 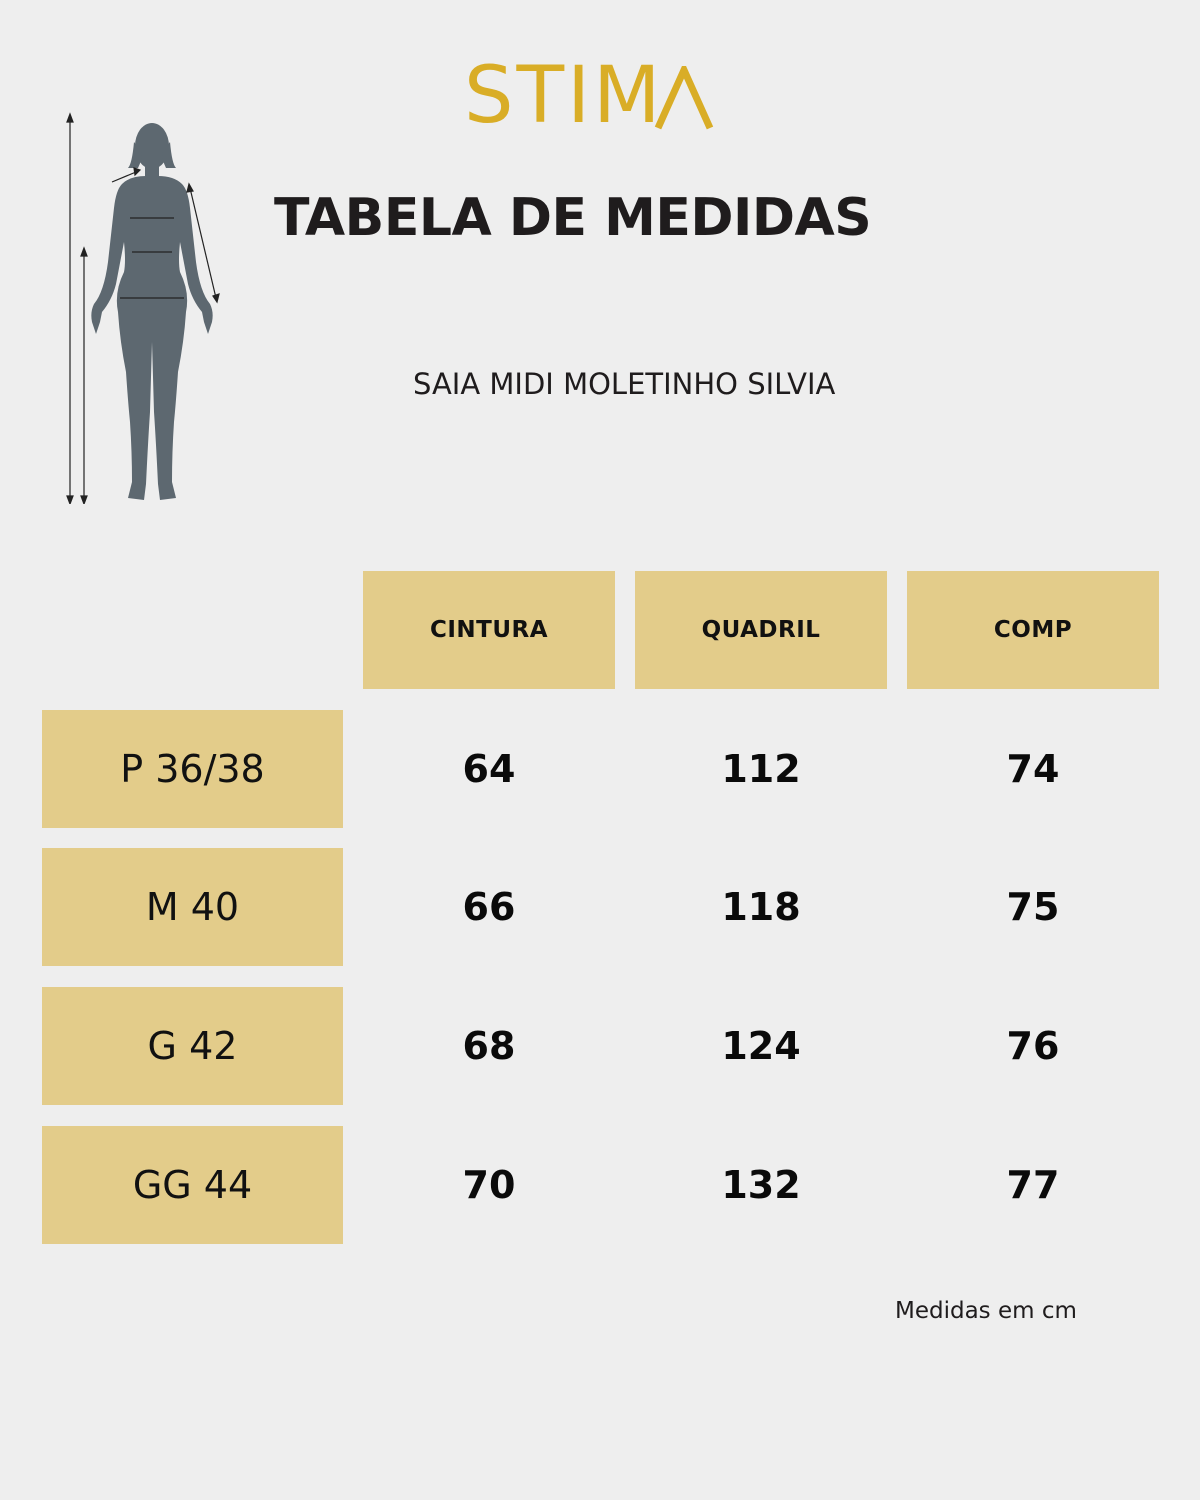 I want to click on cell-value: 68, so click(x=489, y=1046).